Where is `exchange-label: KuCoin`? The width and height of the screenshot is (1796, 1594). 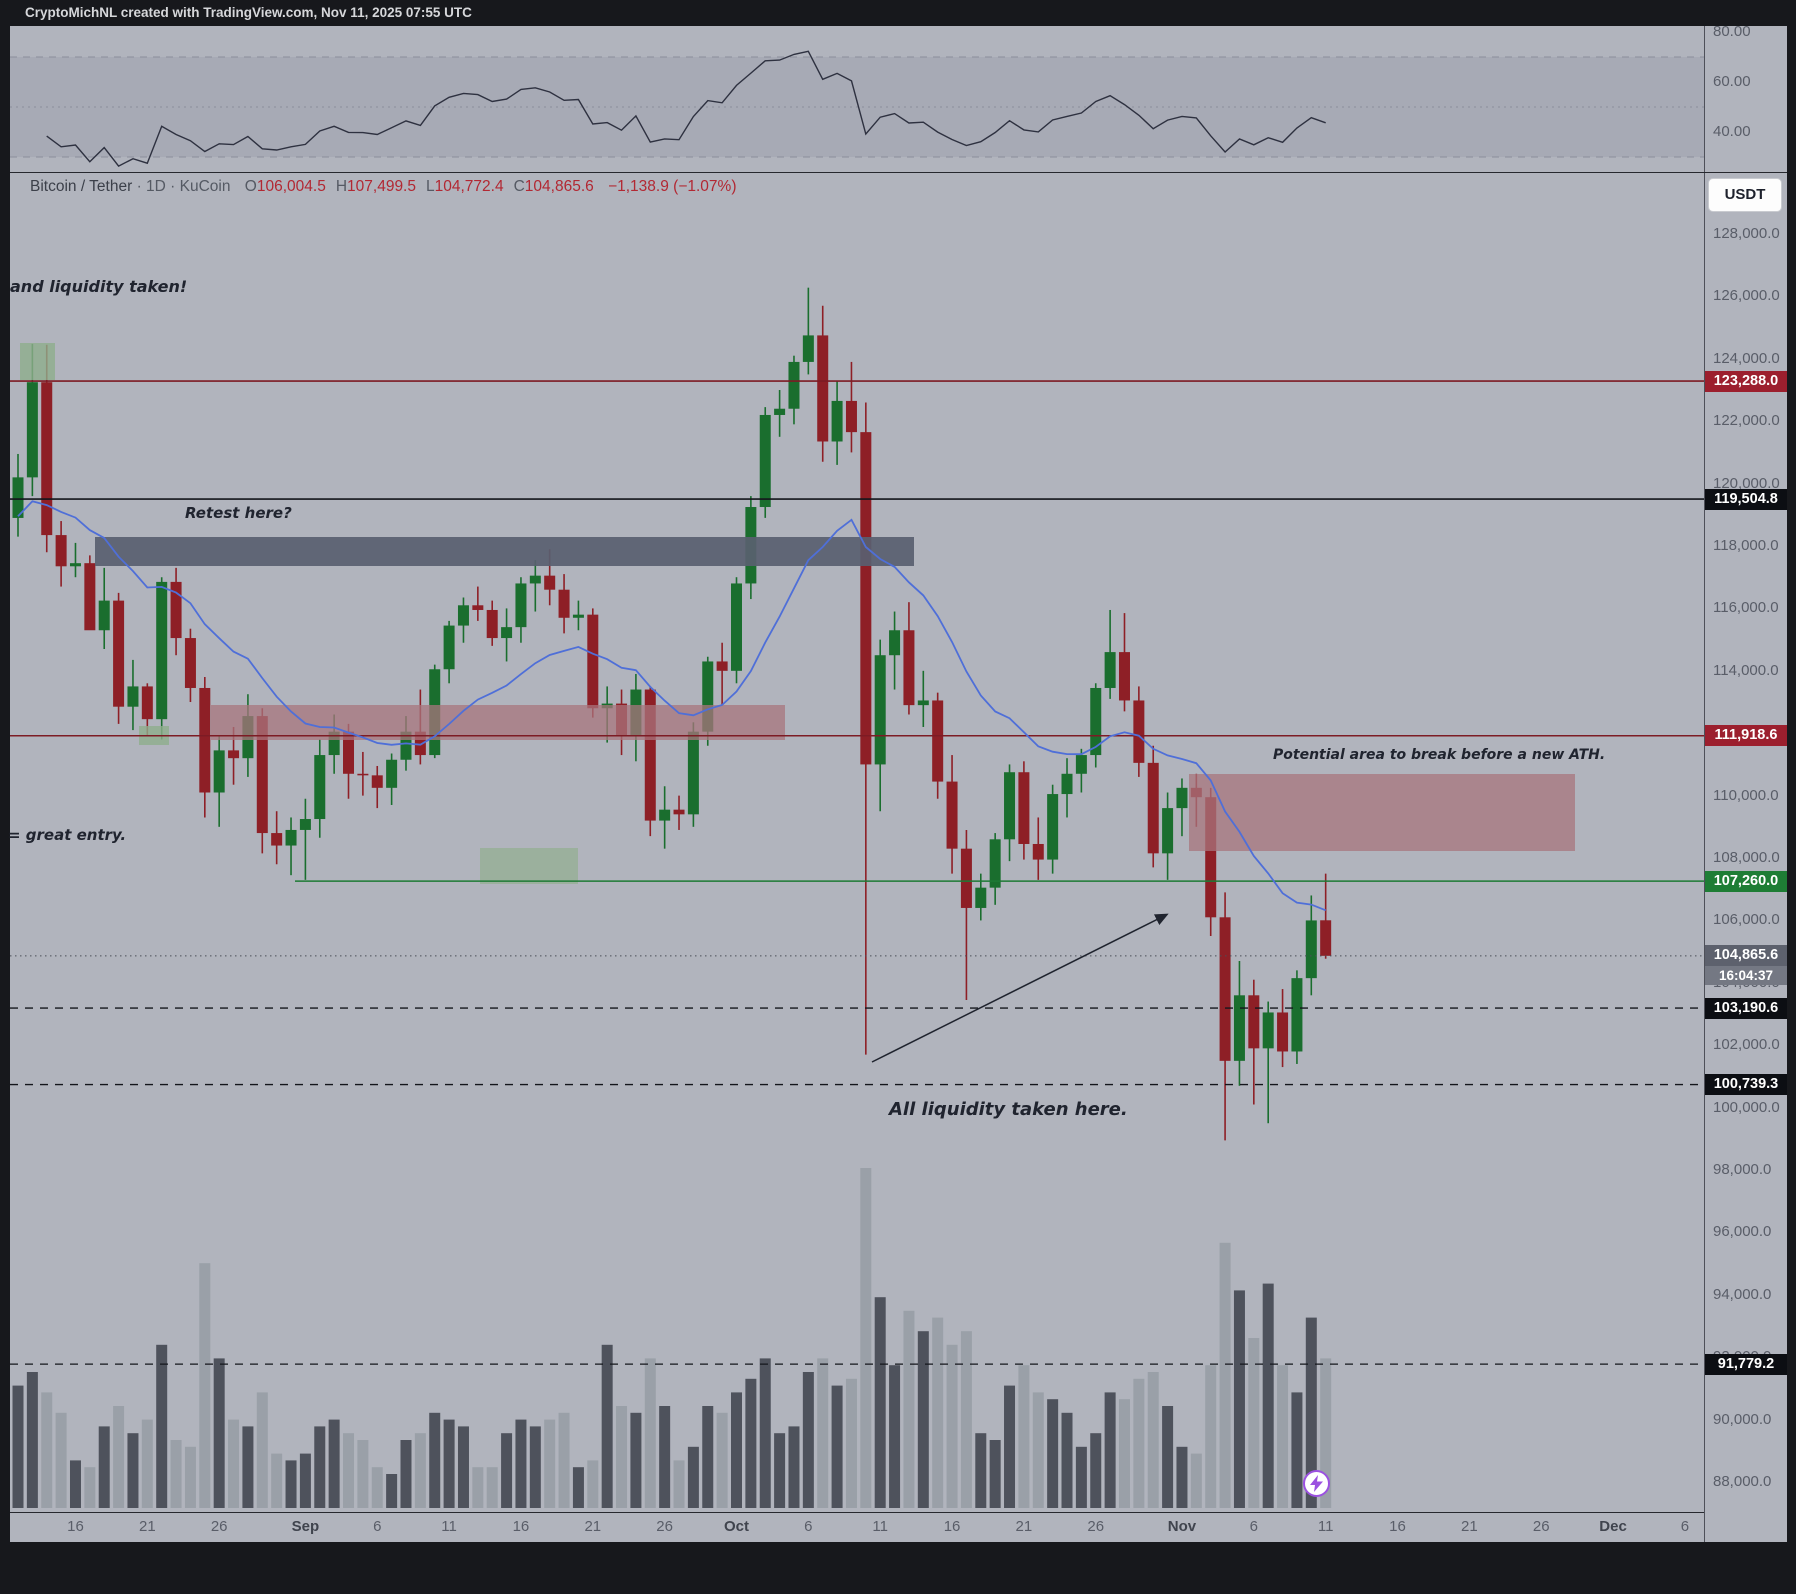 exchange-label: KuCoin is located at coordinates (205, 186).